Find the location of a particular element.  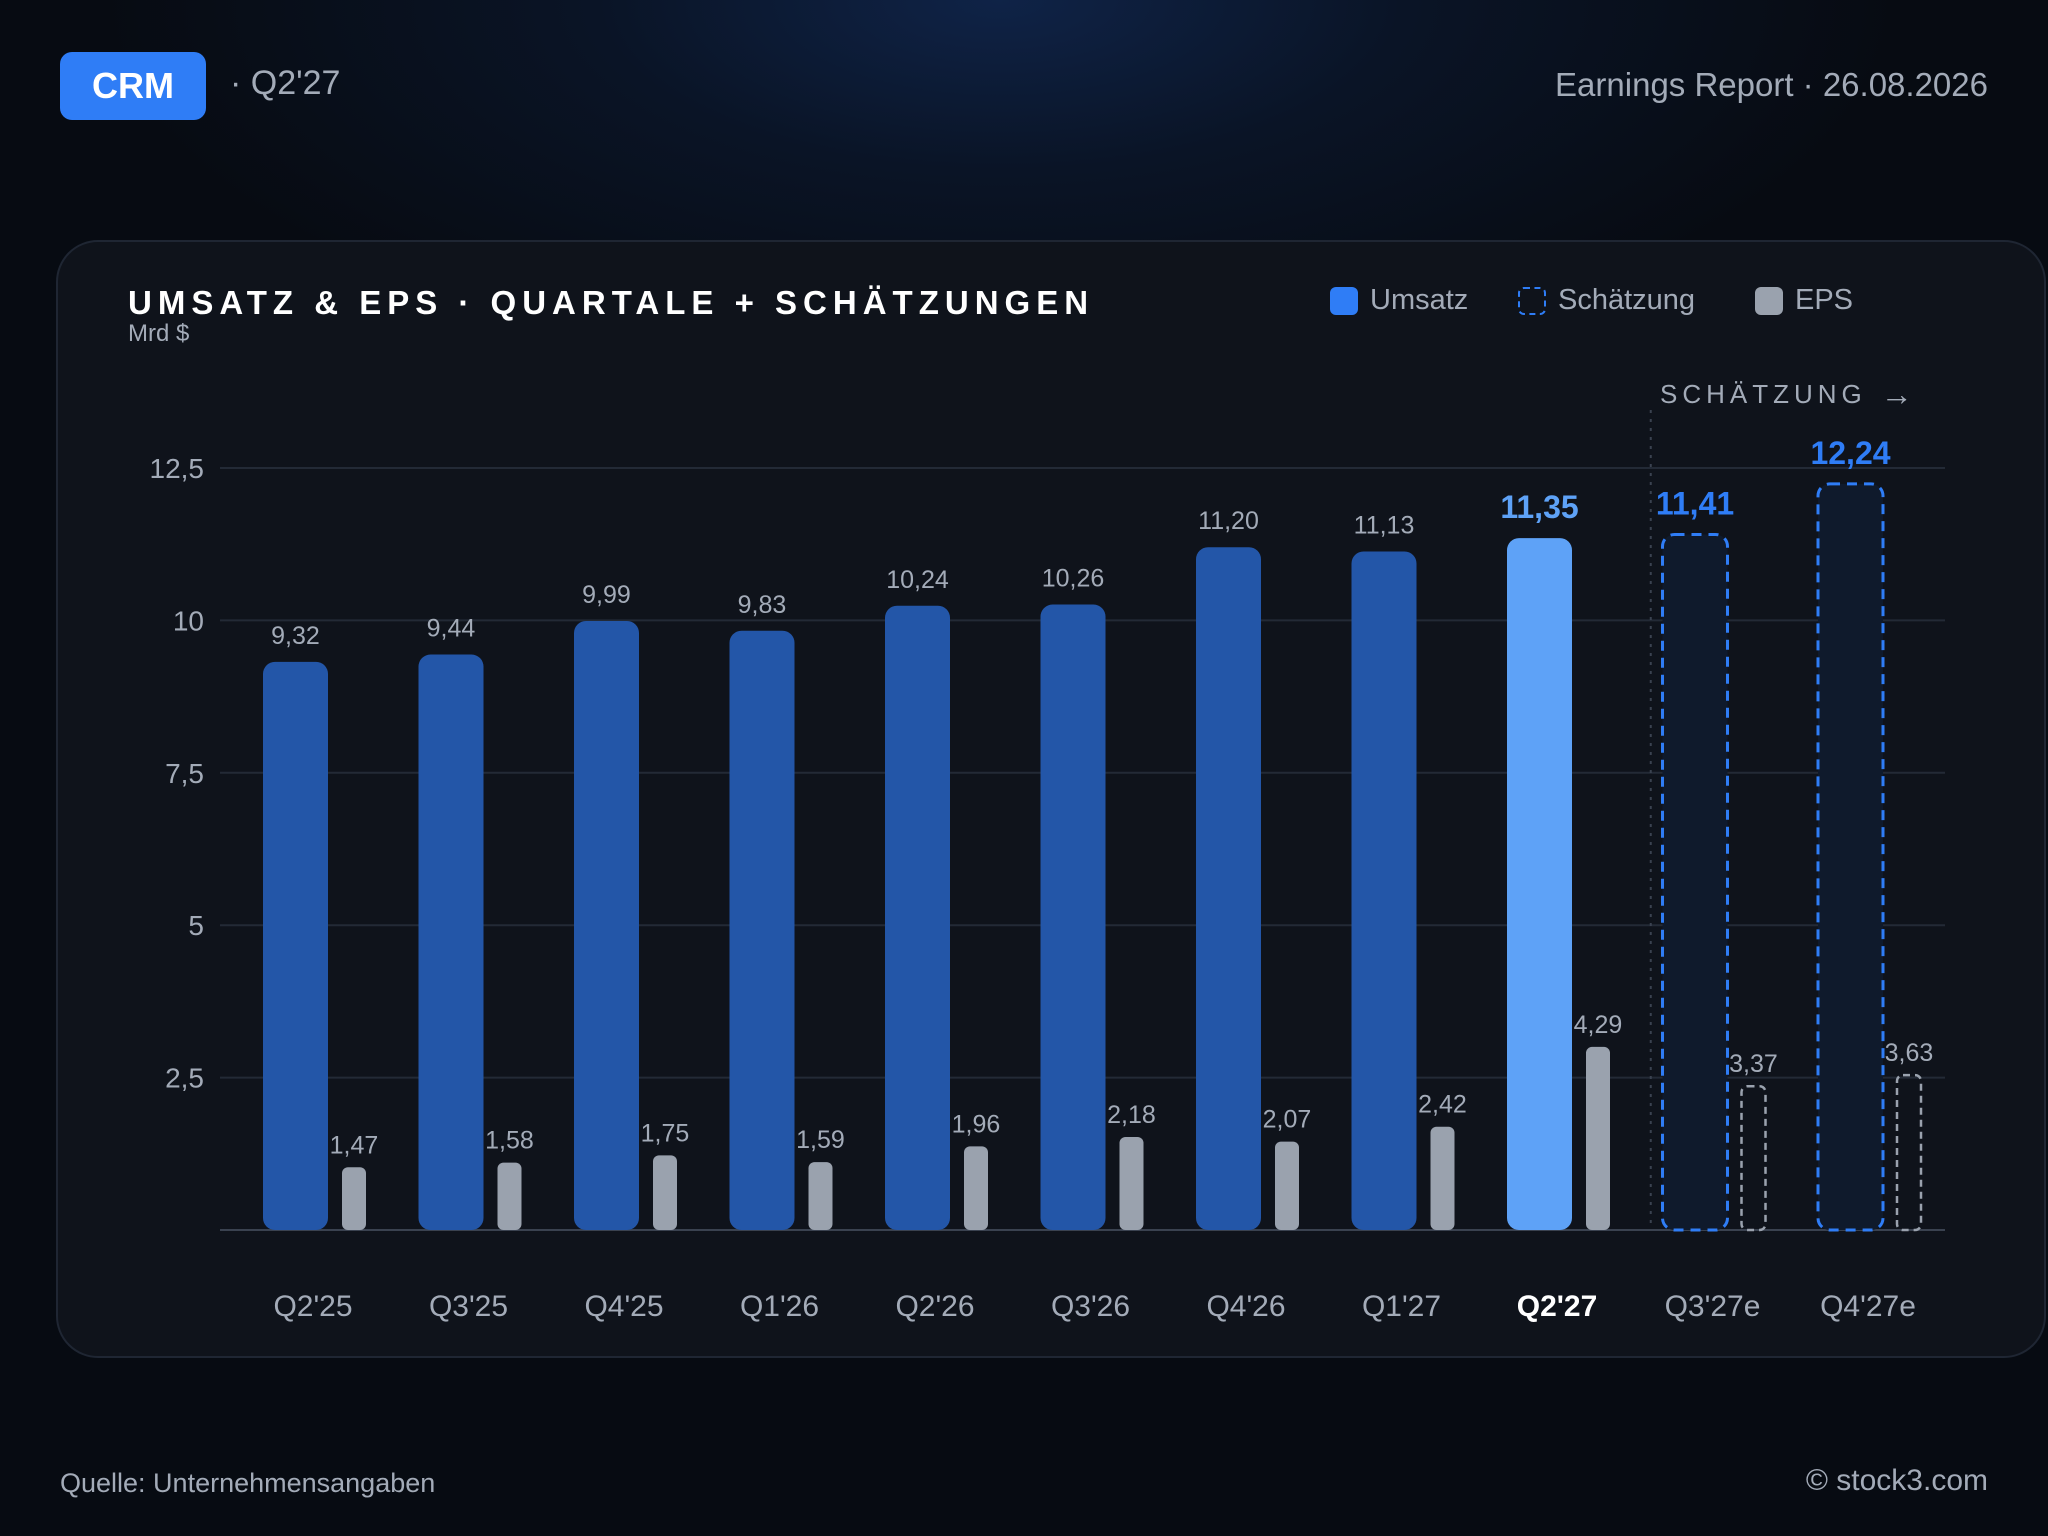

revenue-value-label: 9,83 is located at coordinates (762, 605).